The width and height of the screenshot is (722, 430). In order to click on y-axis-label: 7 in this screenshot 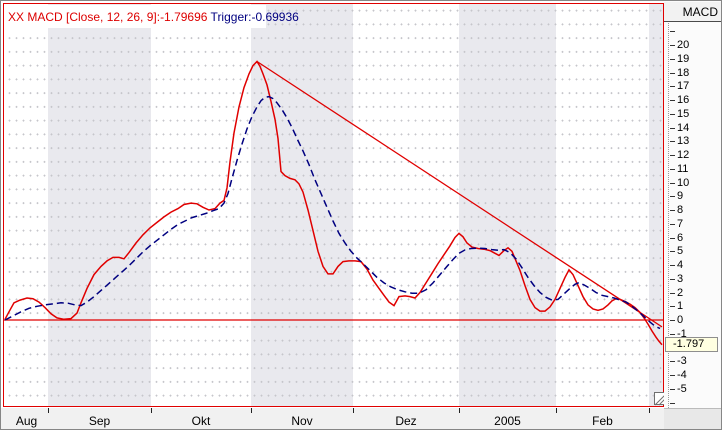, I will do `click(680, 223)`.